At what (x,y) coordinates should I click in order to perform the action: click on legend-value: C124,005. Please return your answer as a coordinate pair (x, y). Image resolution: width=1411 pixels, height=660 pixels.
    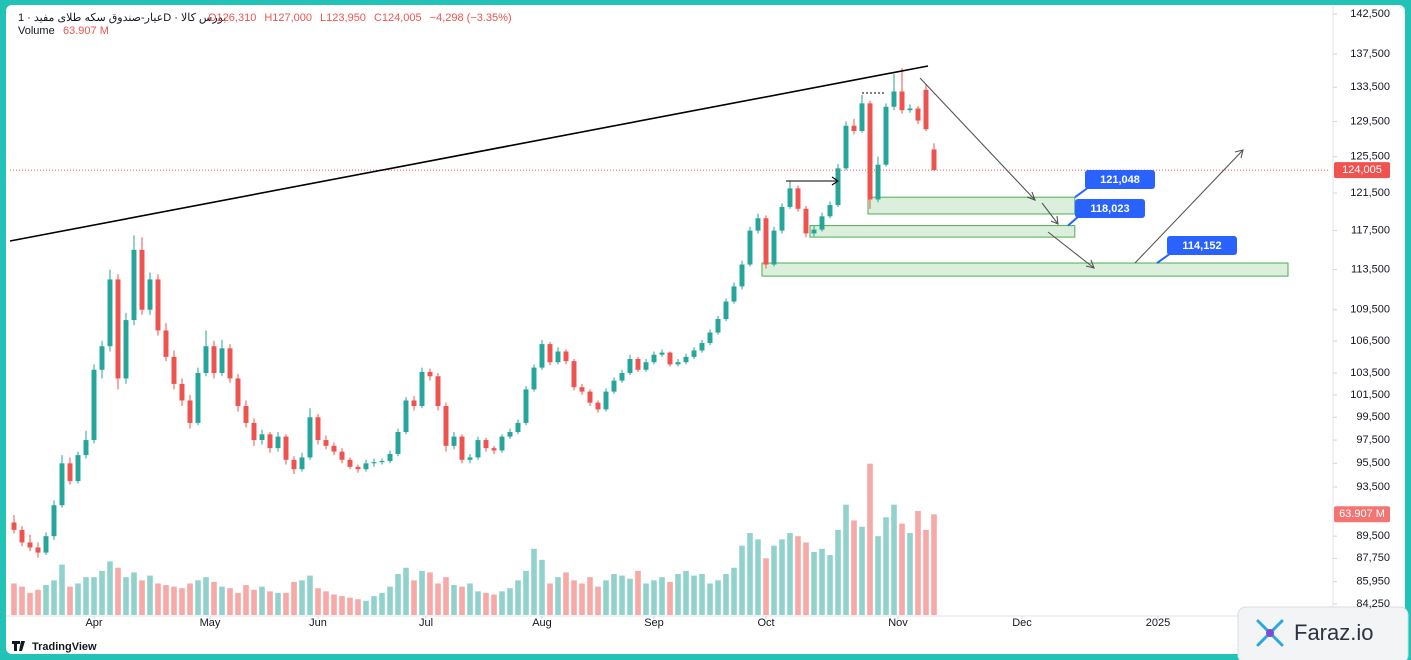
    Looking at the image, I should click on (398, 18).